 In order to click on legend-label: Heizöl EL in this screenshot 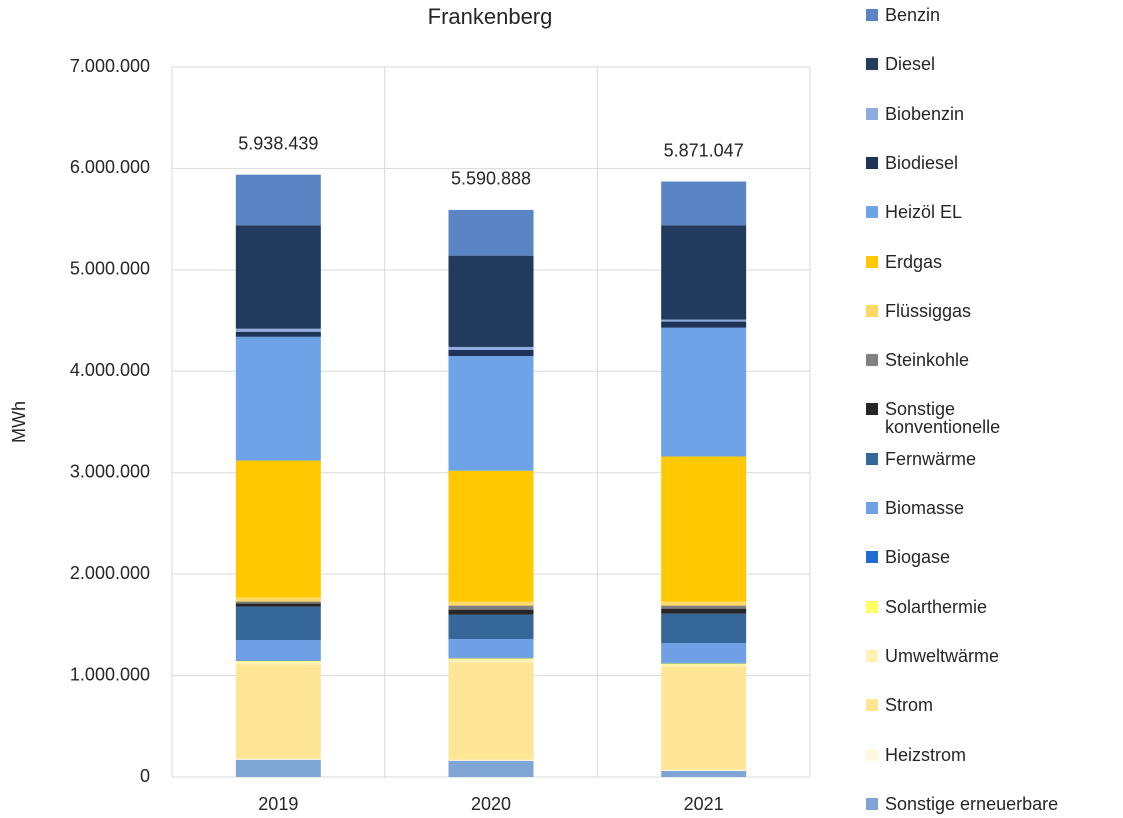, I will do `click(924, 212)`.